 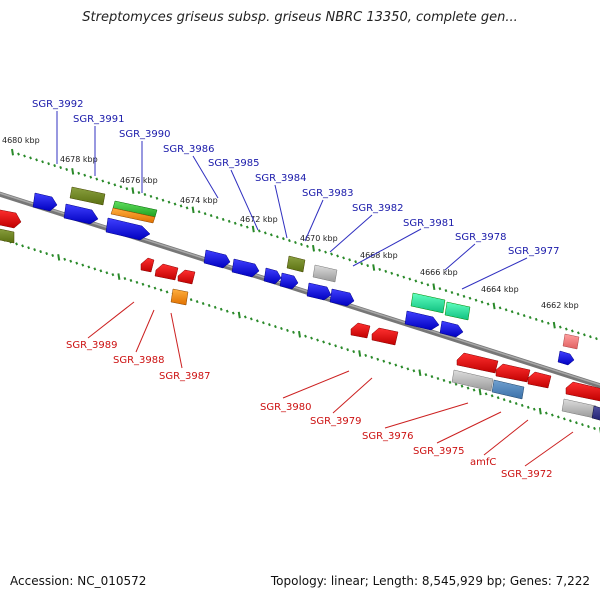 What do you see at coordinates (527, 474) in the screenshot?
I see `gene-label: SGR_3972` at bounding box center [527, 474].